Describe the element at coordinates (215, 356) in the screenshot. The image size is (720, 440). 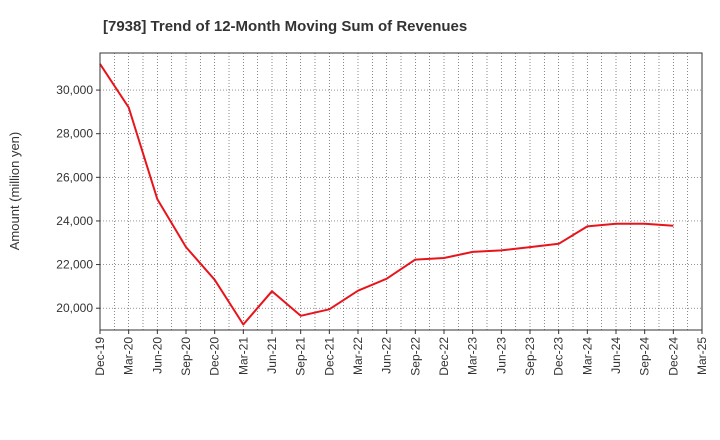
I see `x-tick-label: Dec-20` at that location.